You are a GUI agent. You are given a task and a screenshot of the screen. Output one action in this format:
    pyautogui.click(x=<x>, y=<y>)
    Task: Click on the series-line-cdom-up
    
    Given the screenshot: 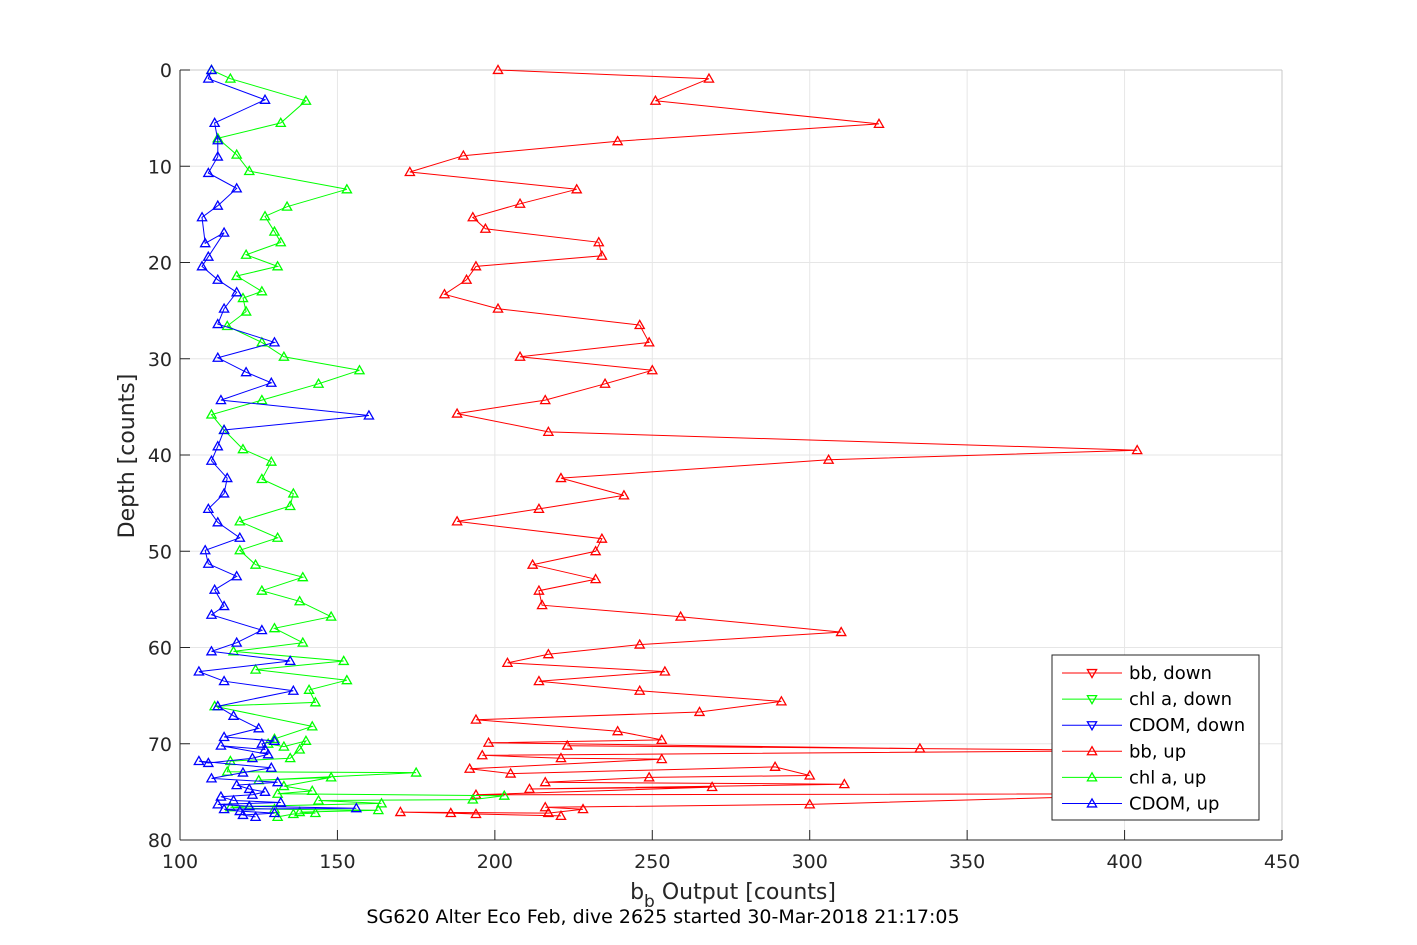 What is the action you would take?
    pyautogui.click(x=283, y=443)
    